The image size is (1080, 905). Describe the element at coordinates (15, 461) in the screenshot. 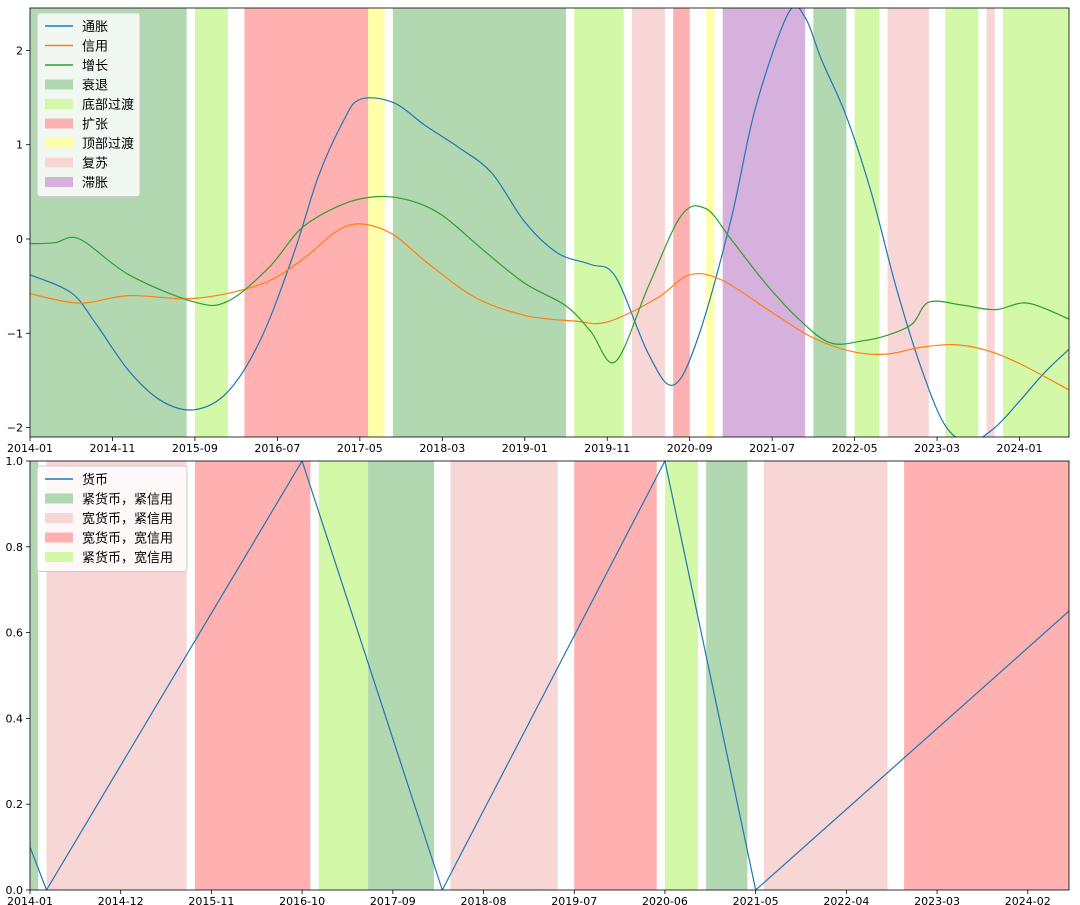

I see `y-tick-label: 1.0` at that location.